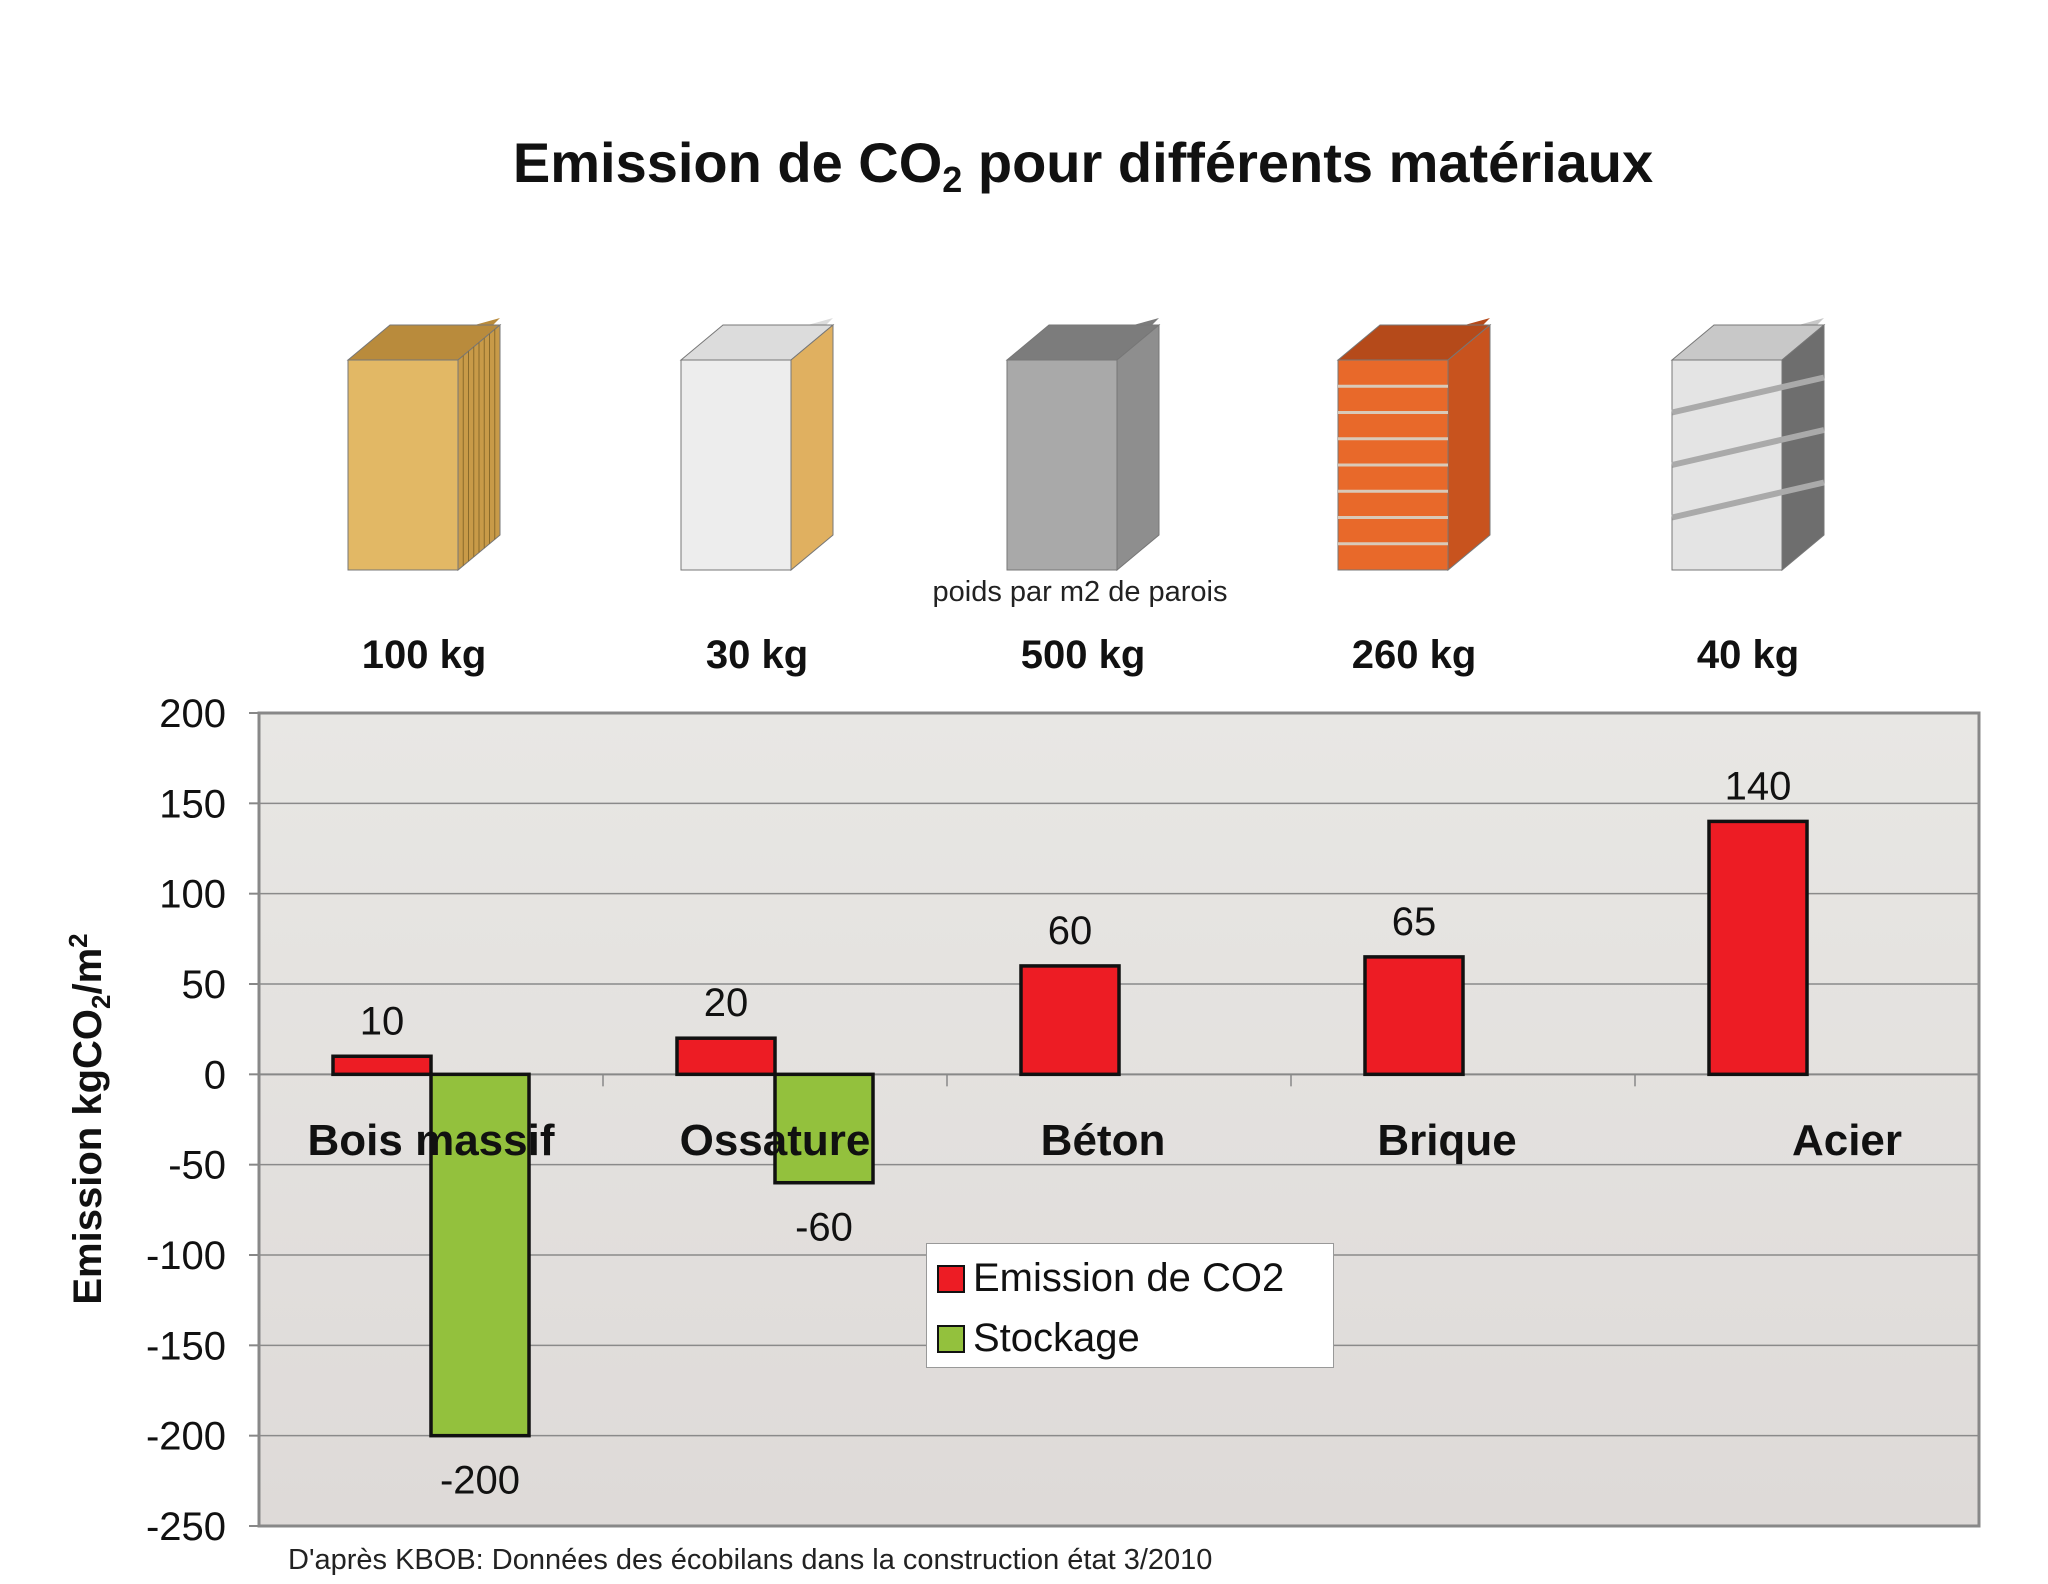  What do you see at coordinates (1138, 447) in the screenshot?
I see `concrete-panel-side` at bounding box center [1138, 447].